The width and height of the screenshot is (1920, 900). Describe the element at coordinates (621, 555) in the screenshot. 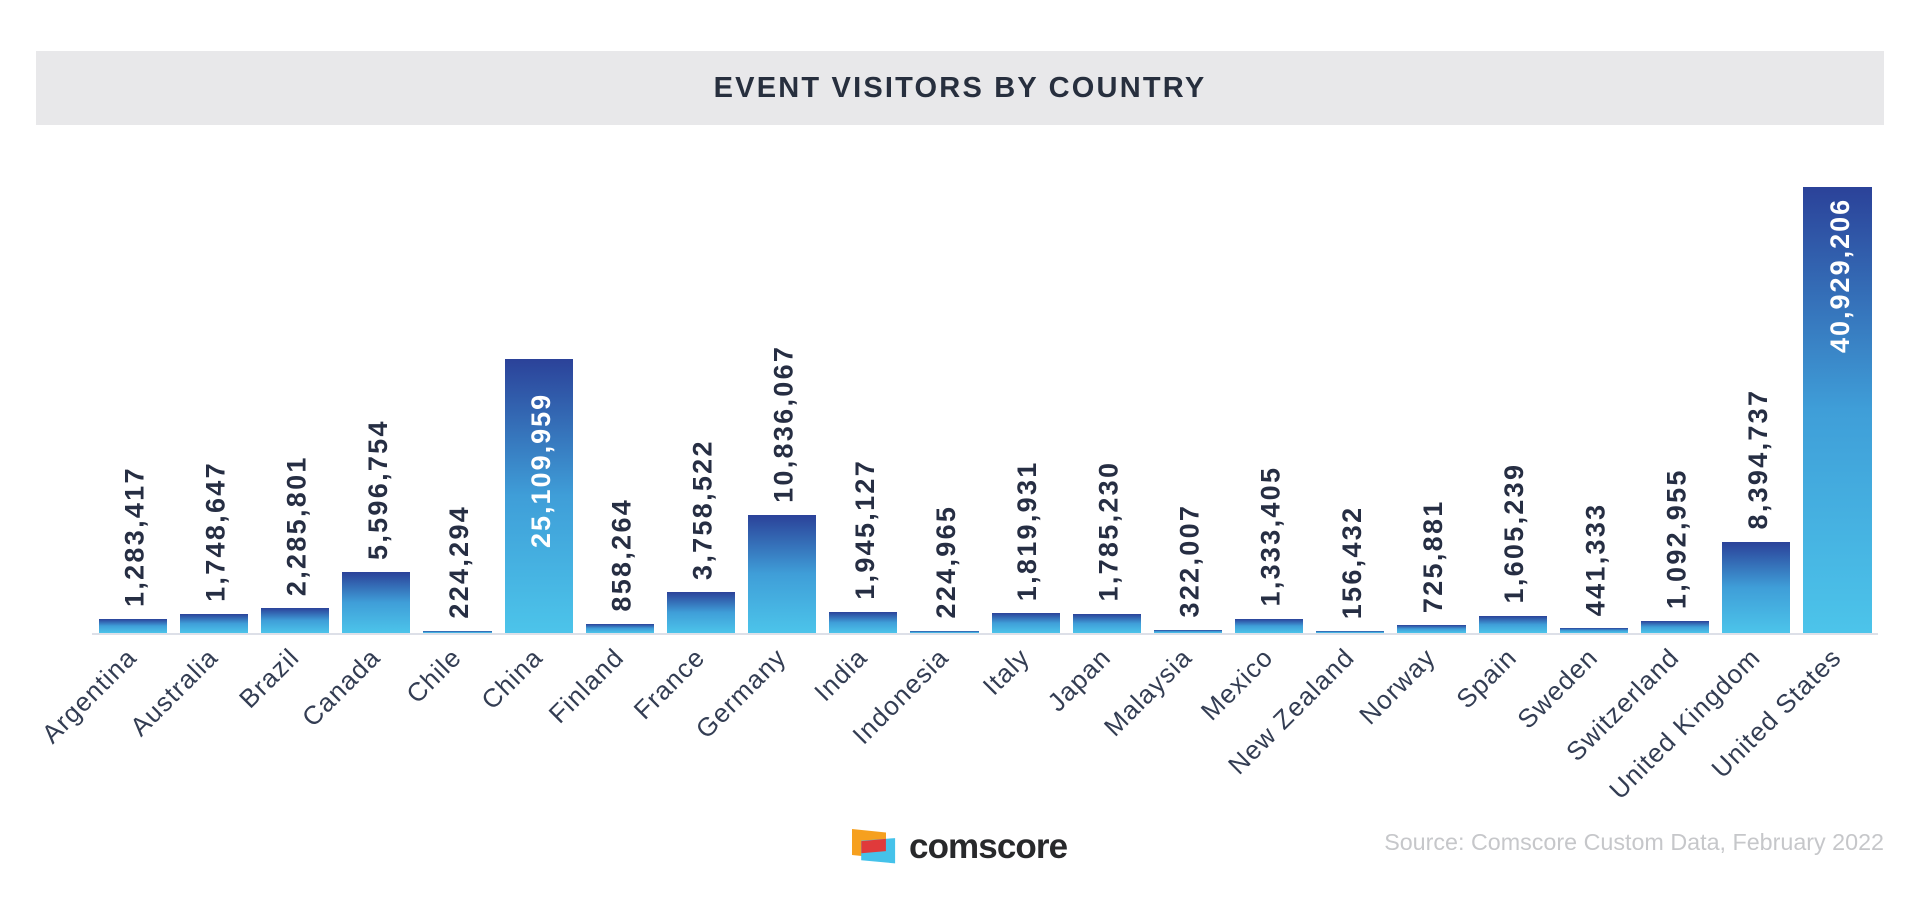

I see `svg-text: 858,264` at that location.